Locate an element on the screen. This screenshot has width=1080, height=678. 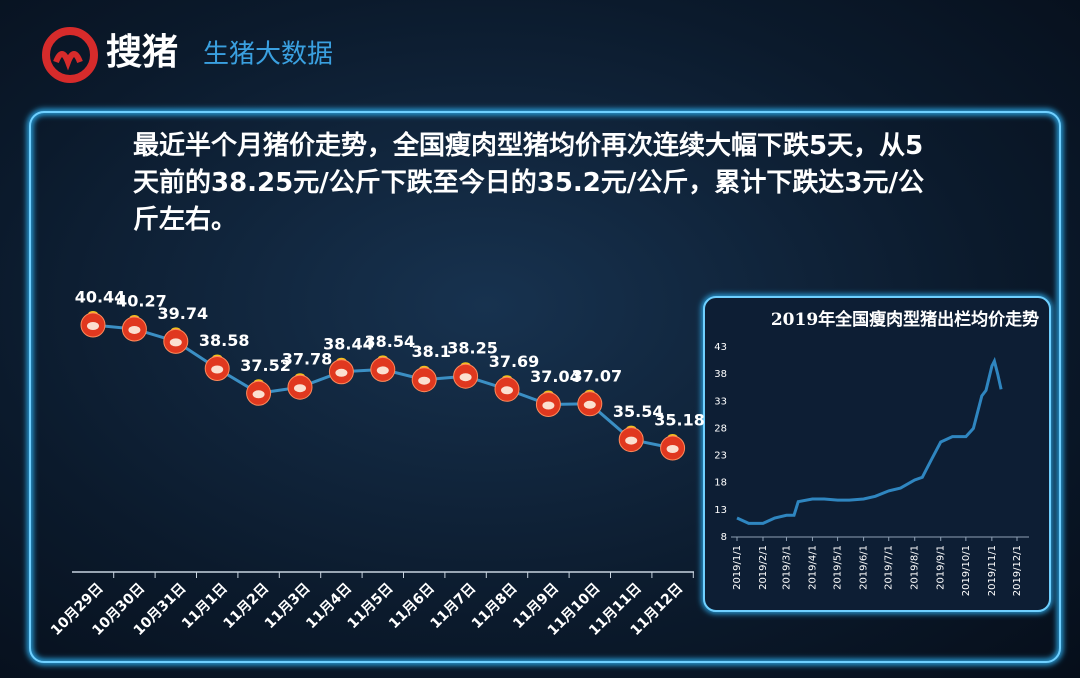
data-label: 37.07 is located at coordinates (596, 375).